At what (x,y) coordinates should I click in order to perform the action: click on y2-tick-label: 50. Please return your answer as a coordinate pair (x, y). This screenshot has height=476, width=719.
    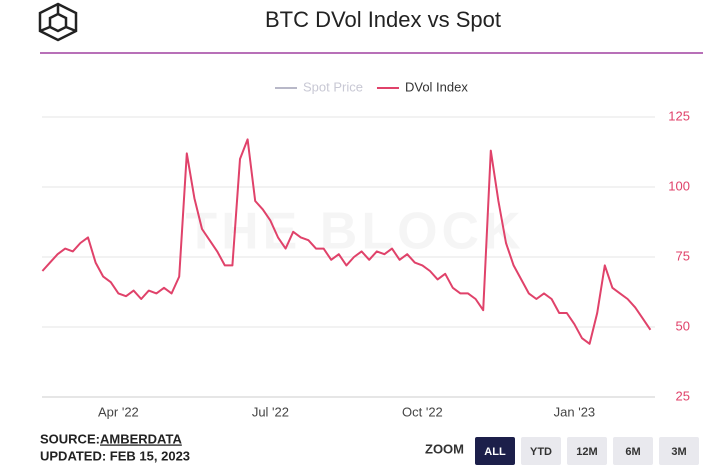
    Looking at the image, I should click on (683, 325).